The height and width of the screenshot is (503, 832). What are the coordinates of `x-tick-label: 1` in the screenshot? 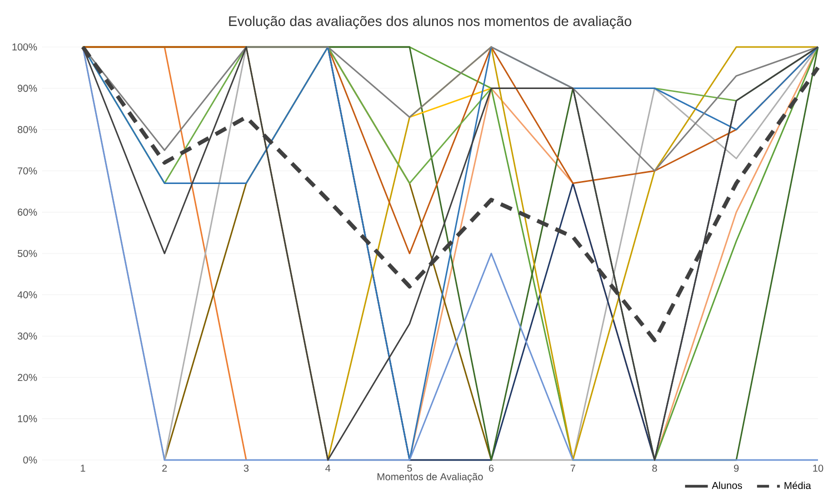 It's located at (83, 468).